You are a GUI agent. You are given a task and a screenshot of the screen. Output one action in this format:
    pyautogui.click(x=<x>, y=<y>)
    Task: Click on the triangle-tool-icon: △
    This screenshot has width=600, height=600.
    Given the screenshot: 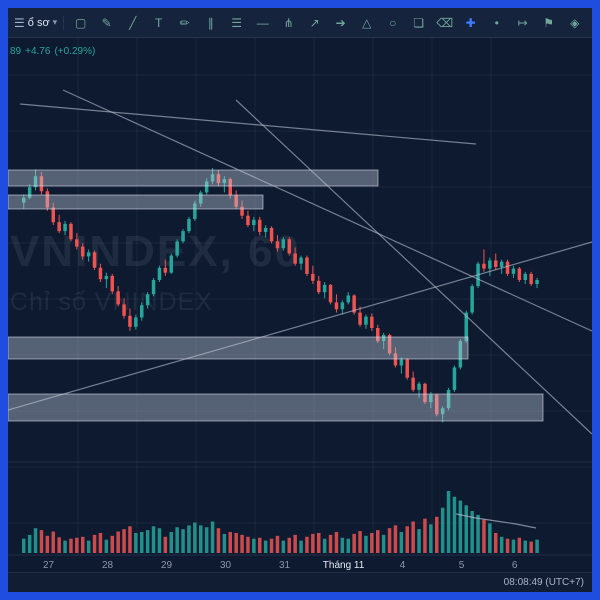 What is the action you would take?
    pyautogui.click(x=367, y=22)
    